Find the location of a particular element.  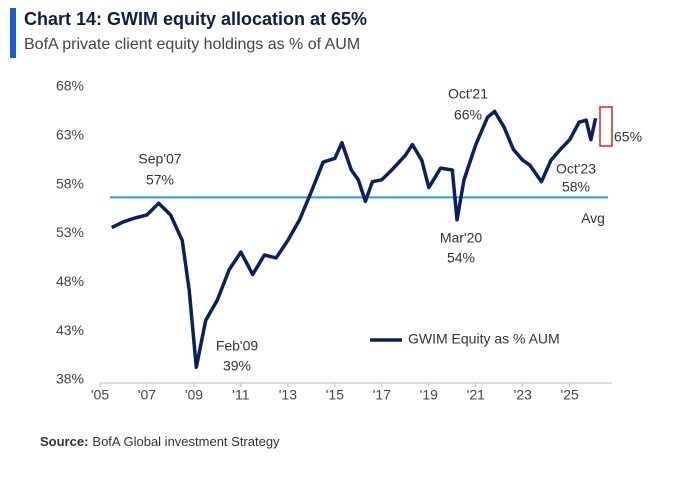

annotation: Oct'21 is located at coordinates (468, 94).